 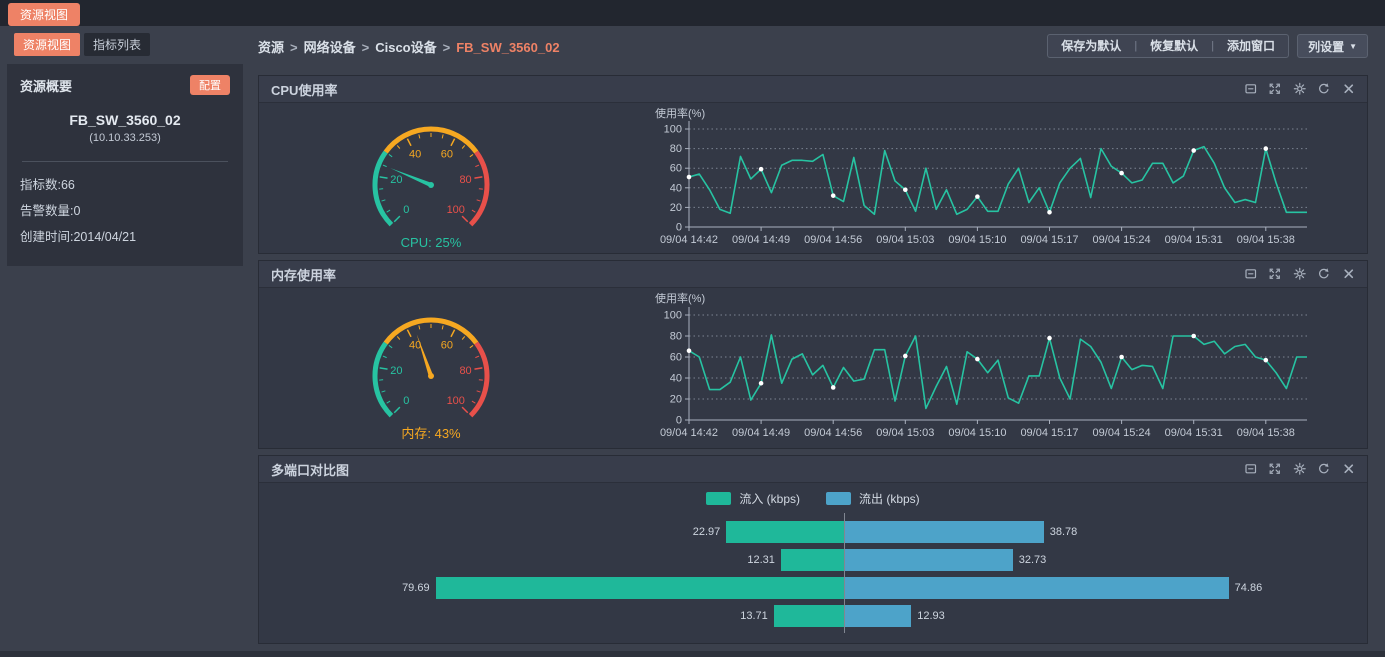 I want to click on add-window-button: 添加窗口, so click(x=1251, y=46).